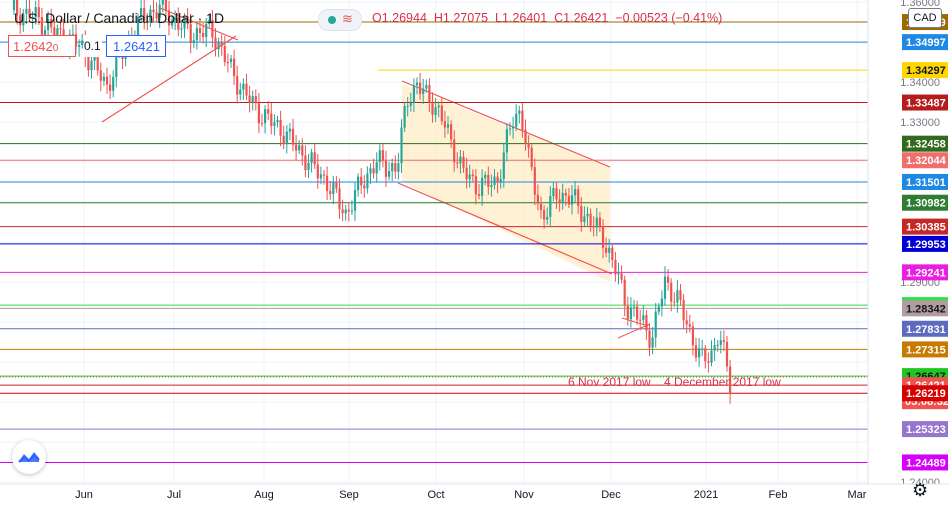 Image resolution: width=949 pixels, height=506 pixels. I want to click on buy-price-button: 1.26421, so click(136, 46).